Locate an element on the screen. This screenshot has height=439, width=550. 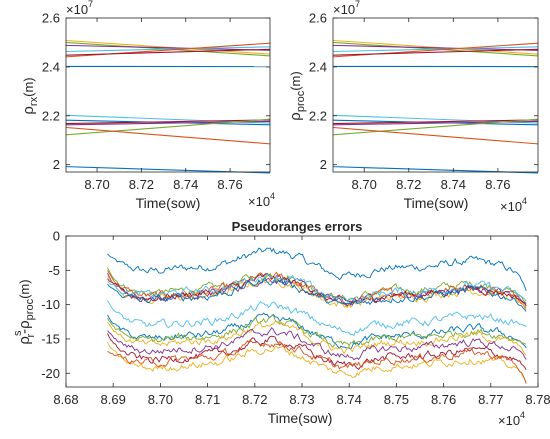
errors-title: Pseudoranges errors is located at coordinates (297, 226).